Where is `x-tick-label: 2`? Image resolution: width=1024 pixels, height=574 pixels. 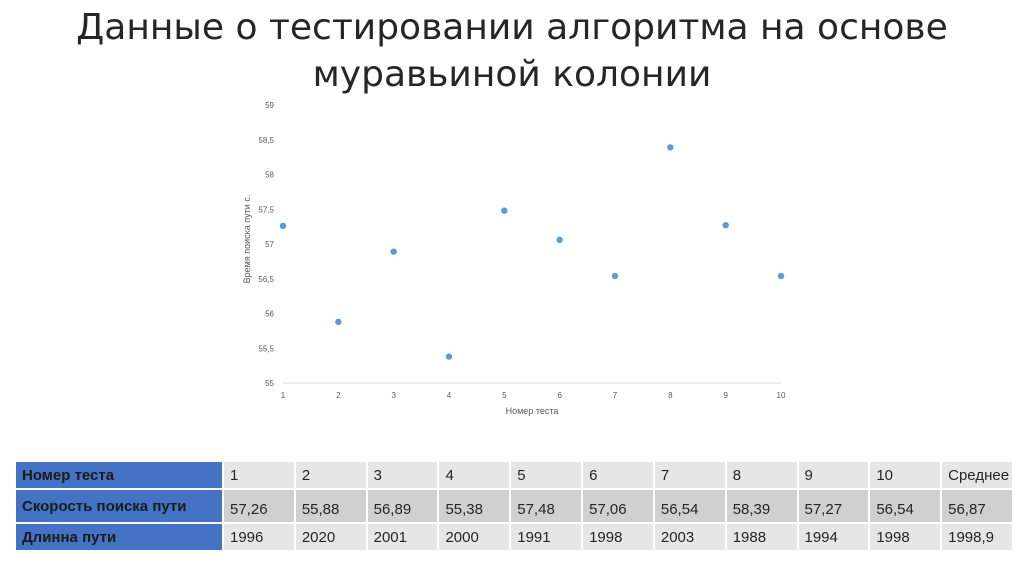 x-tick-label: 2 is located at coordinates (338, 395).